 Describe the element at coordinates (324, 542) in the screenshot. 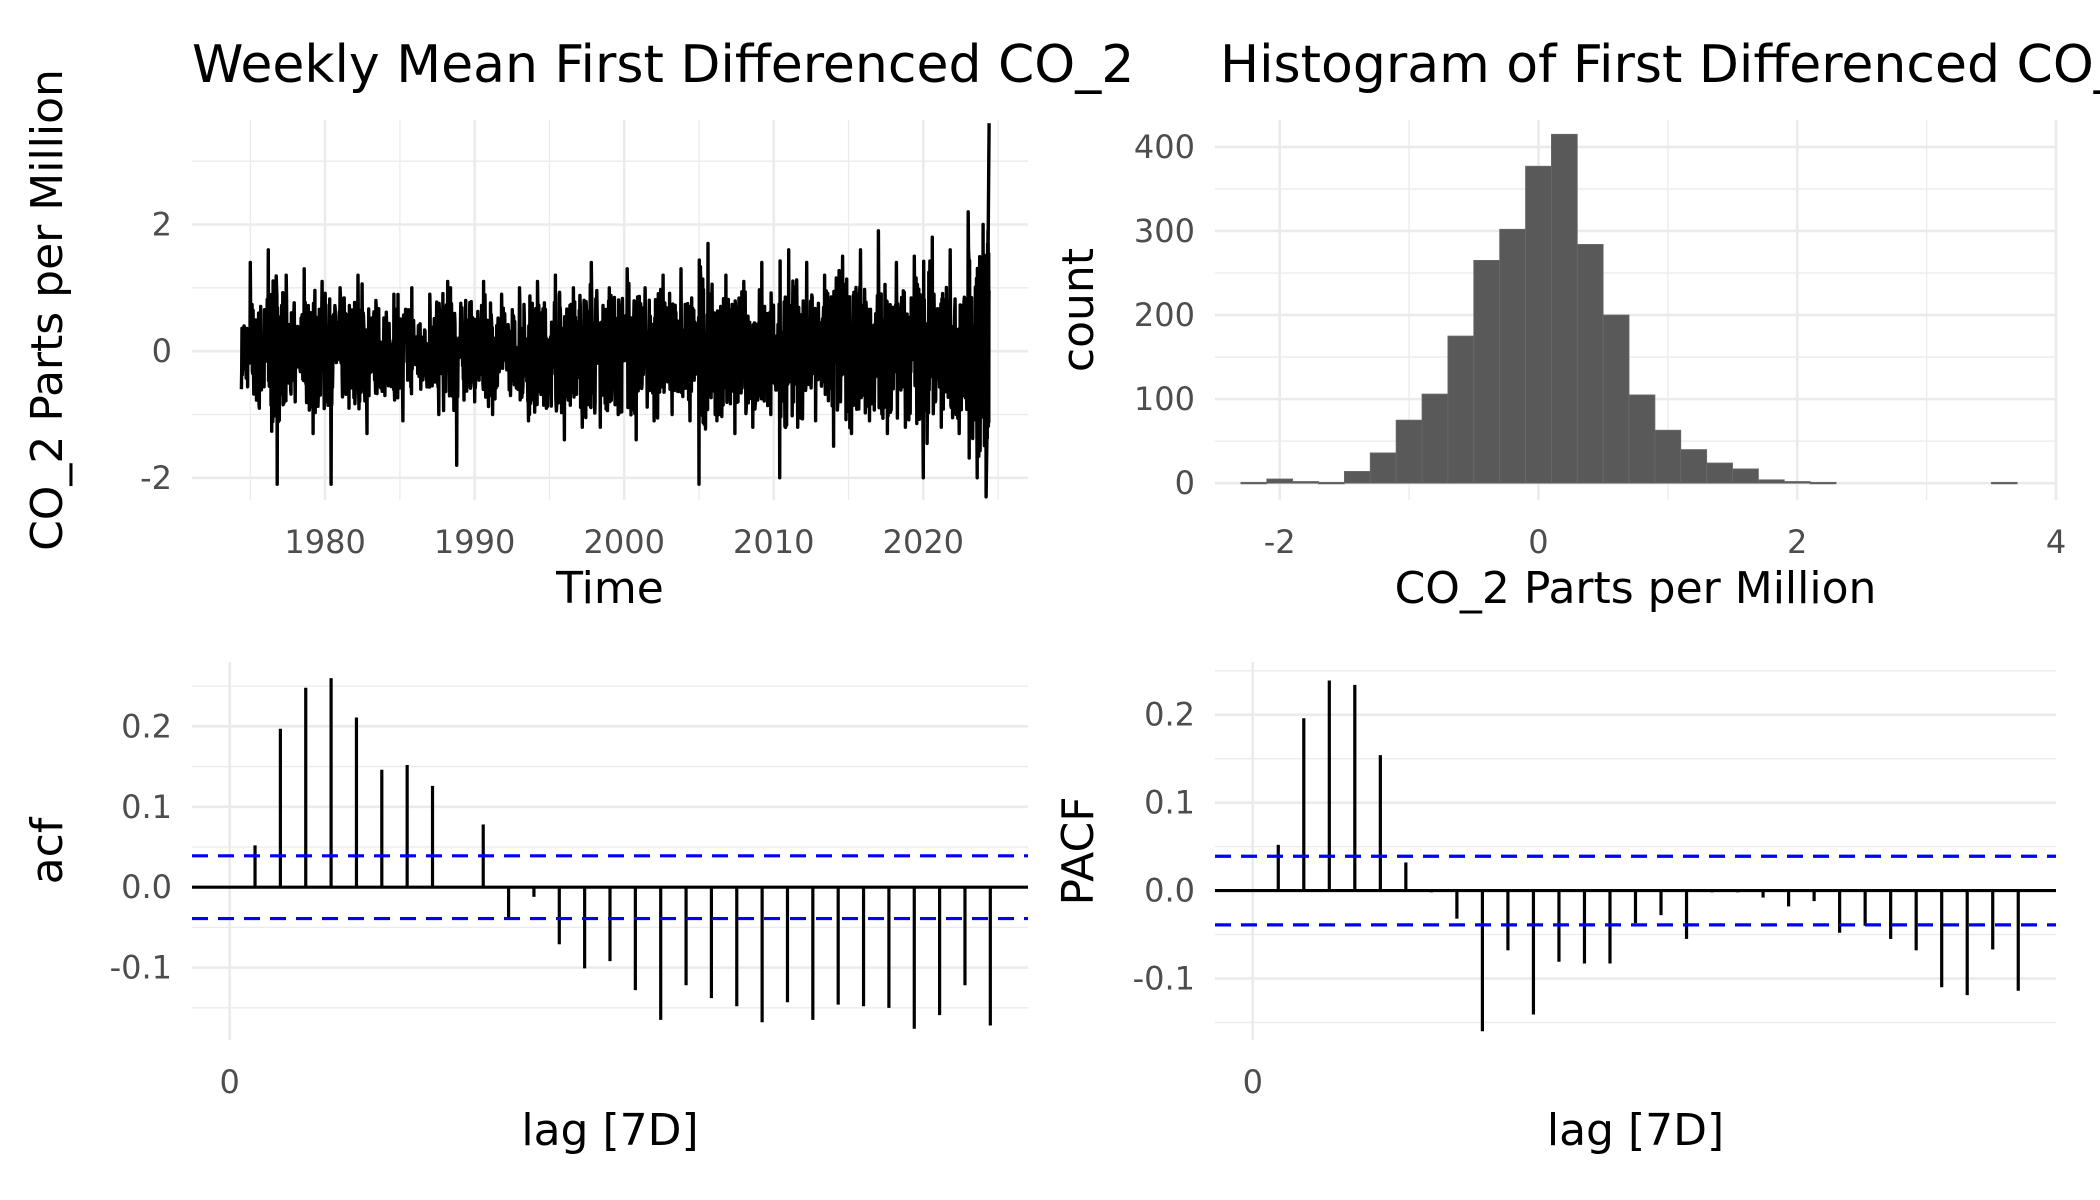

I see `x-tick-label: 1980` at that location.